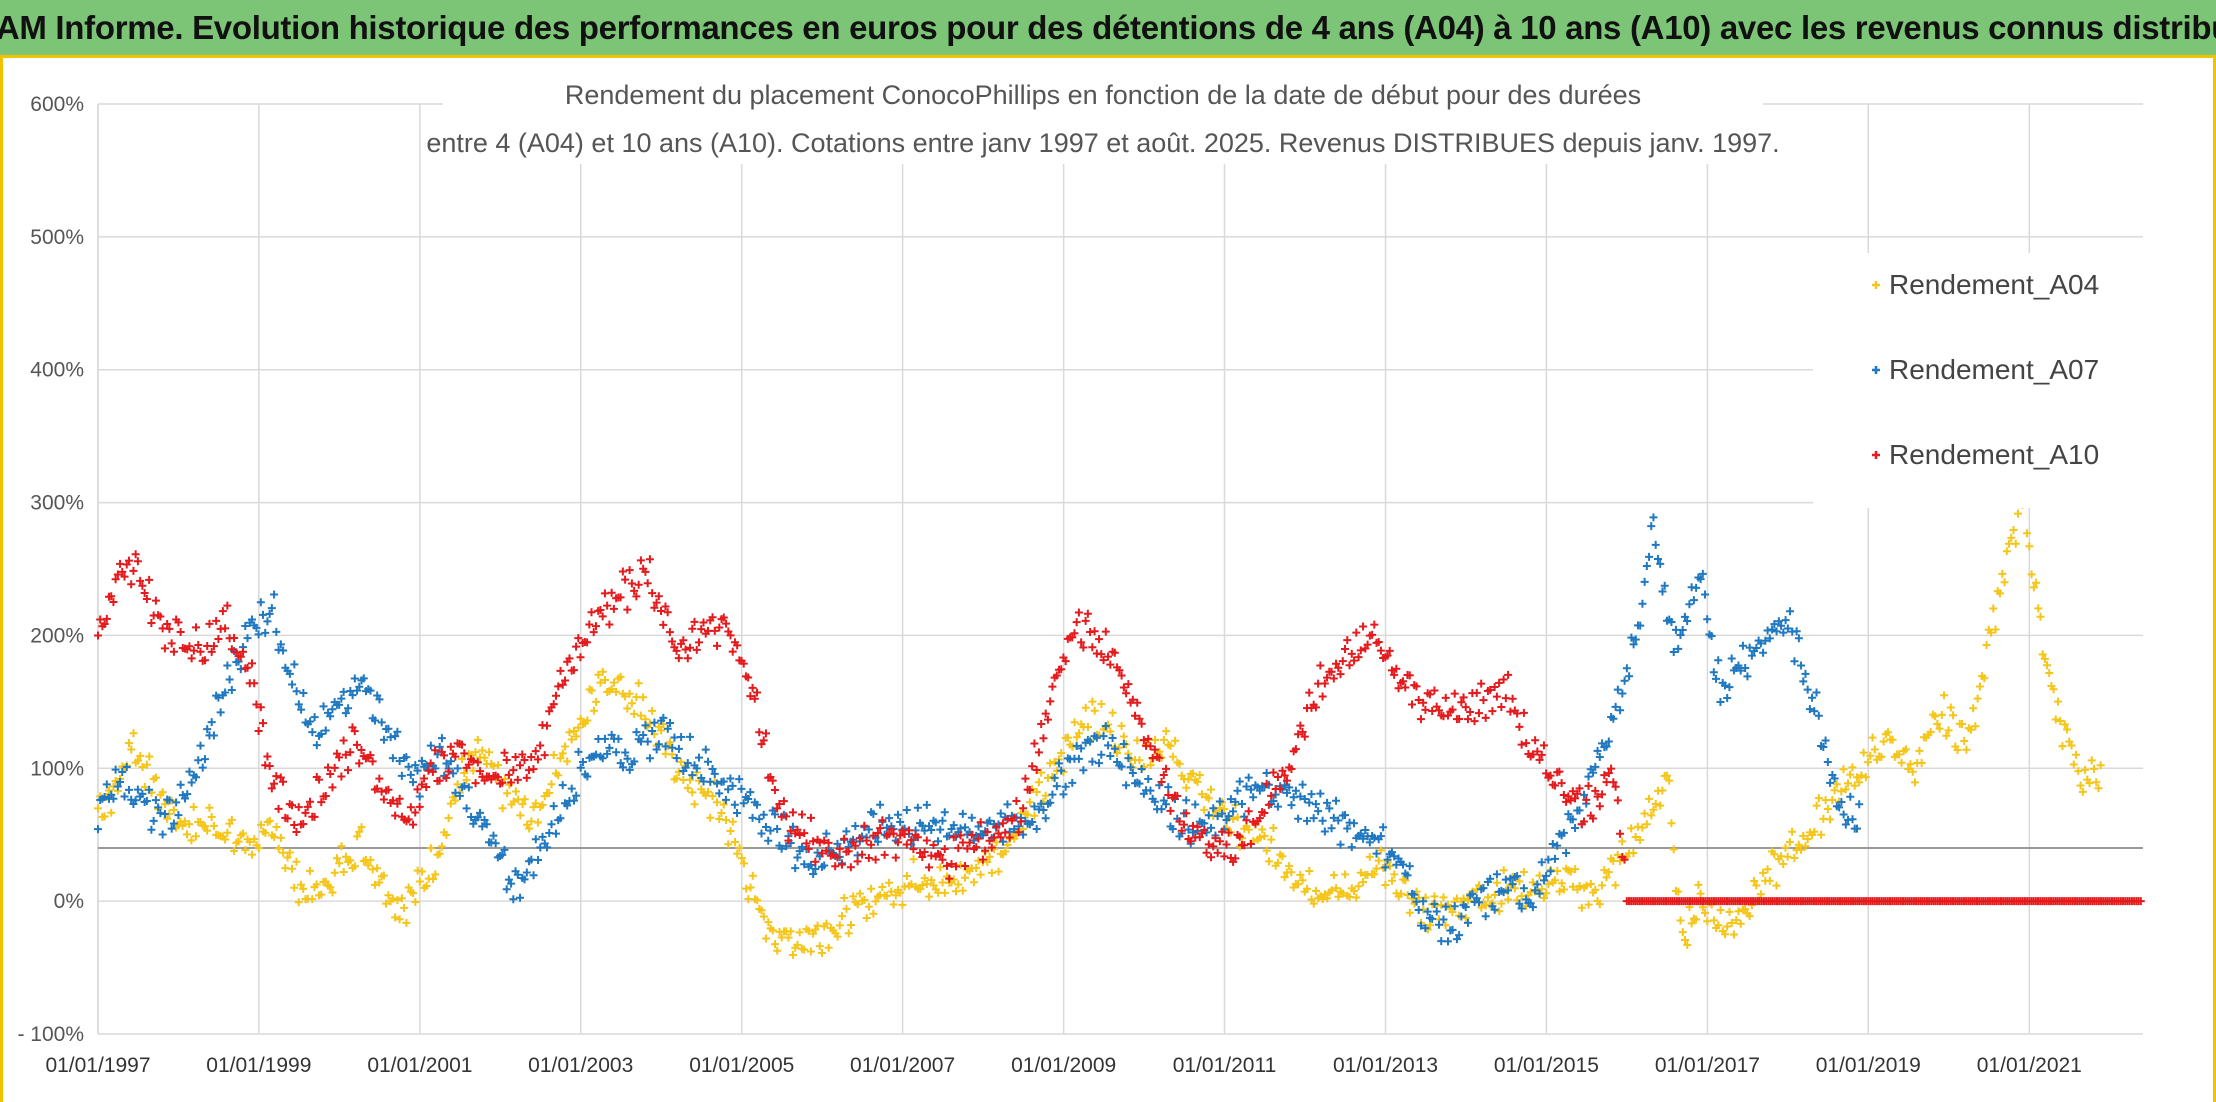  What do you see at coordinates (1876, 455) in the screenshot?
I see `legend-marker` at bounding box center [1876, 455].